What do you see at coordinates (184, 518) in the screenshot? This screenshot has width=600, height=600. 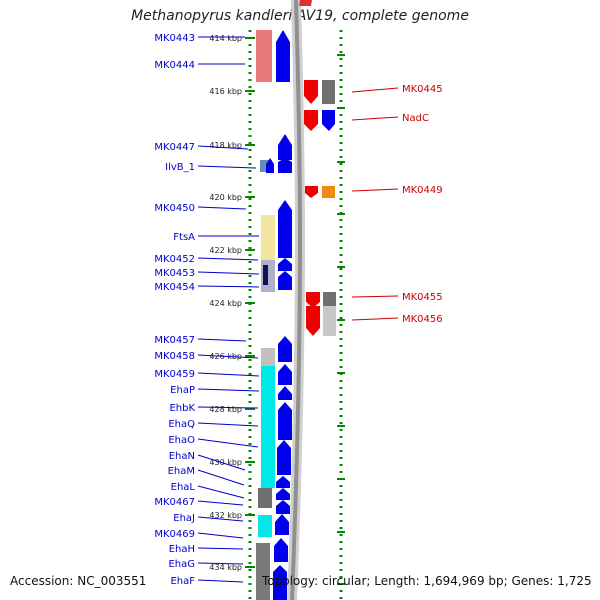 I see `gene-label-ehaj: EhaJ` at bounding box center [184, 518].